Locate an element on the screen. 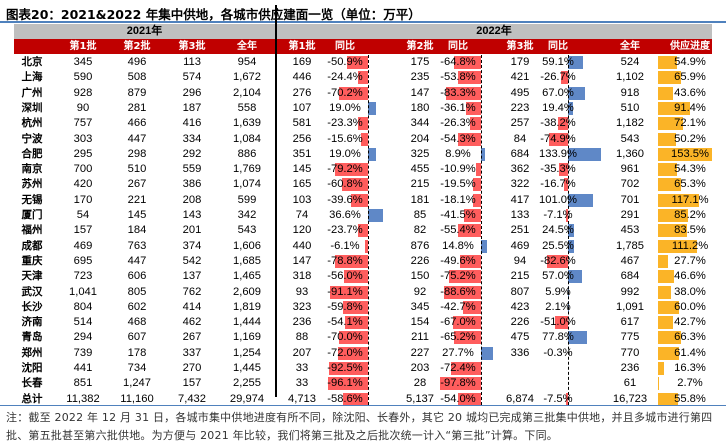 This screenshot has height=448, width=726. cell-2022-yoy3: 57.0% is located at coordinates (558, 276).